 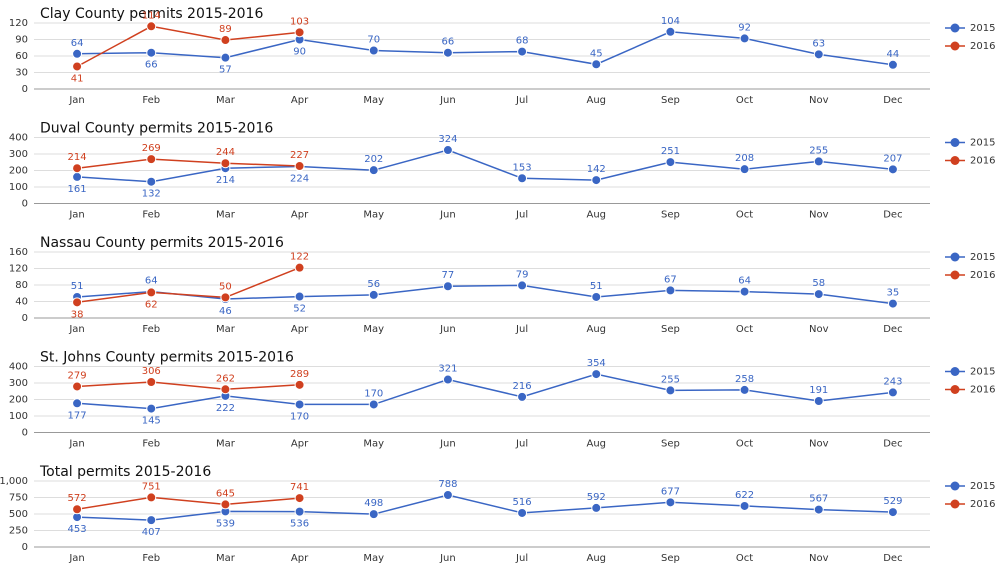 I want to click on legend-label: 2015, so click(x=982, y=486).